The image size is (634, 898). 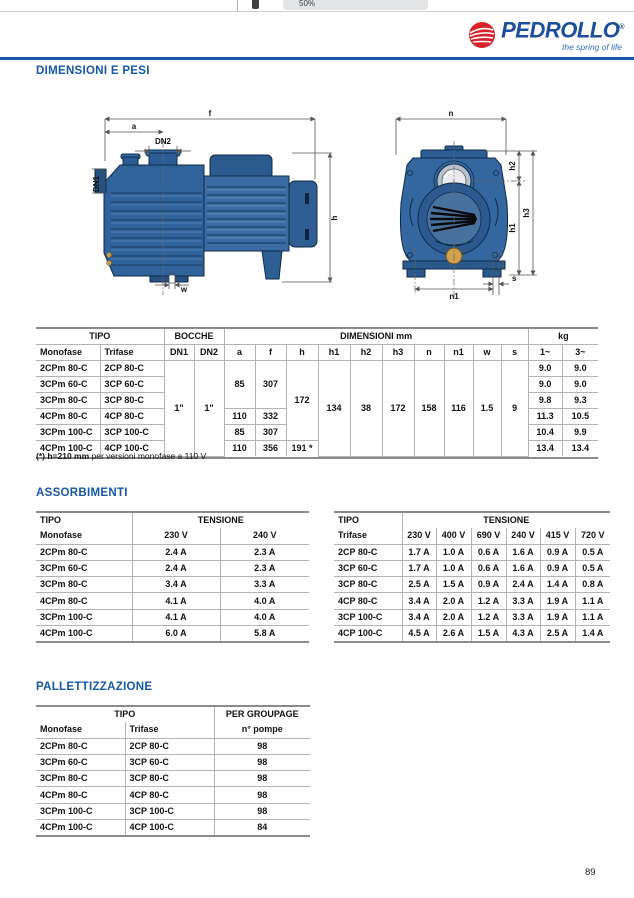 What do you see at coordinates (173, 585) in the screenshot?
I see `table-row: 3CPm 80-C 3.4 A 3.3 A` at bounding box center [173, 585].